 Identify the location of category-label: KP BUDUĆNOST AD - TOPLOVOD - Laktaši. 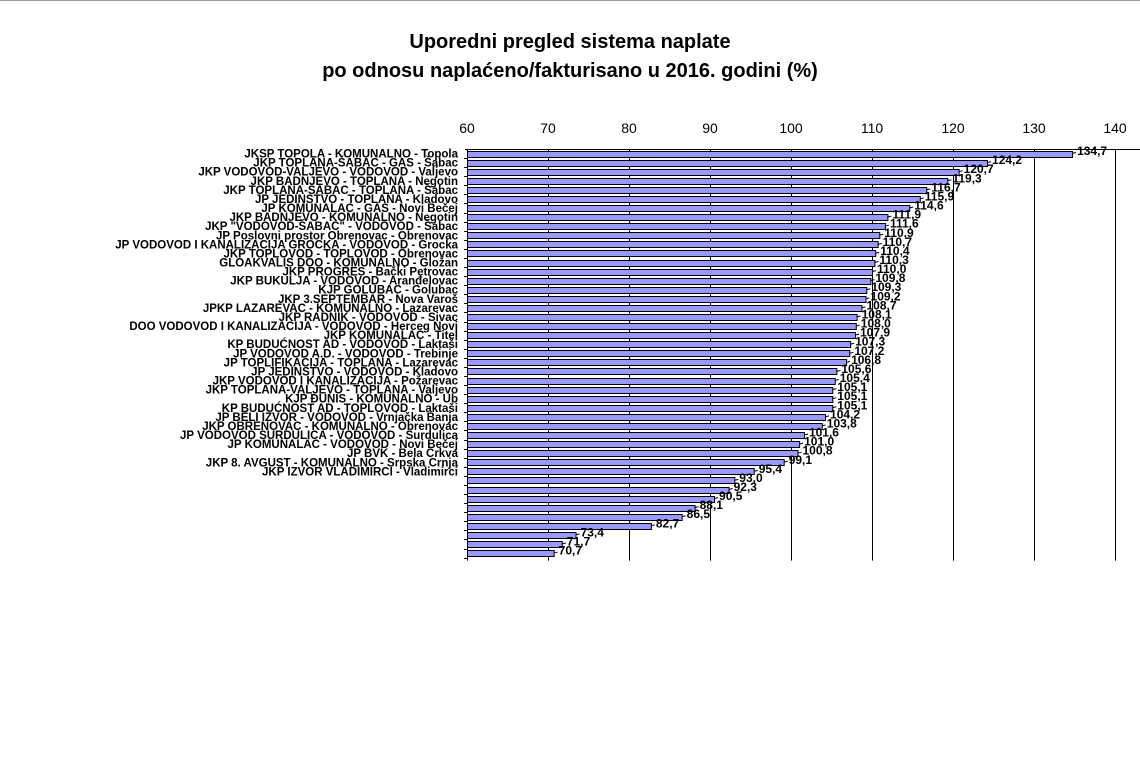
(340, 408).